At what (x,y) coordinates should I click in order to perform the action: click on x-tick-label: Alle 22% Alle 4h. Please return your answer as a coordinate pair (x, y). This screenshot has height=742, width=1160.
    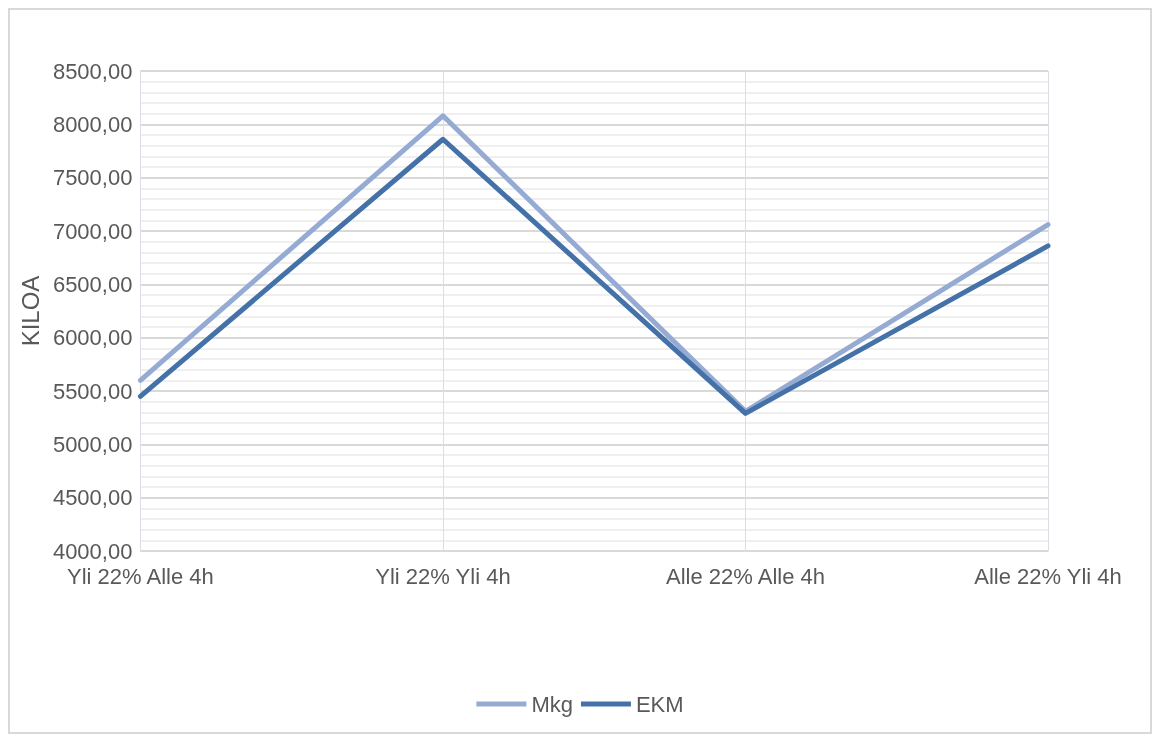
    Looking at the image, I should click on (745, 576).